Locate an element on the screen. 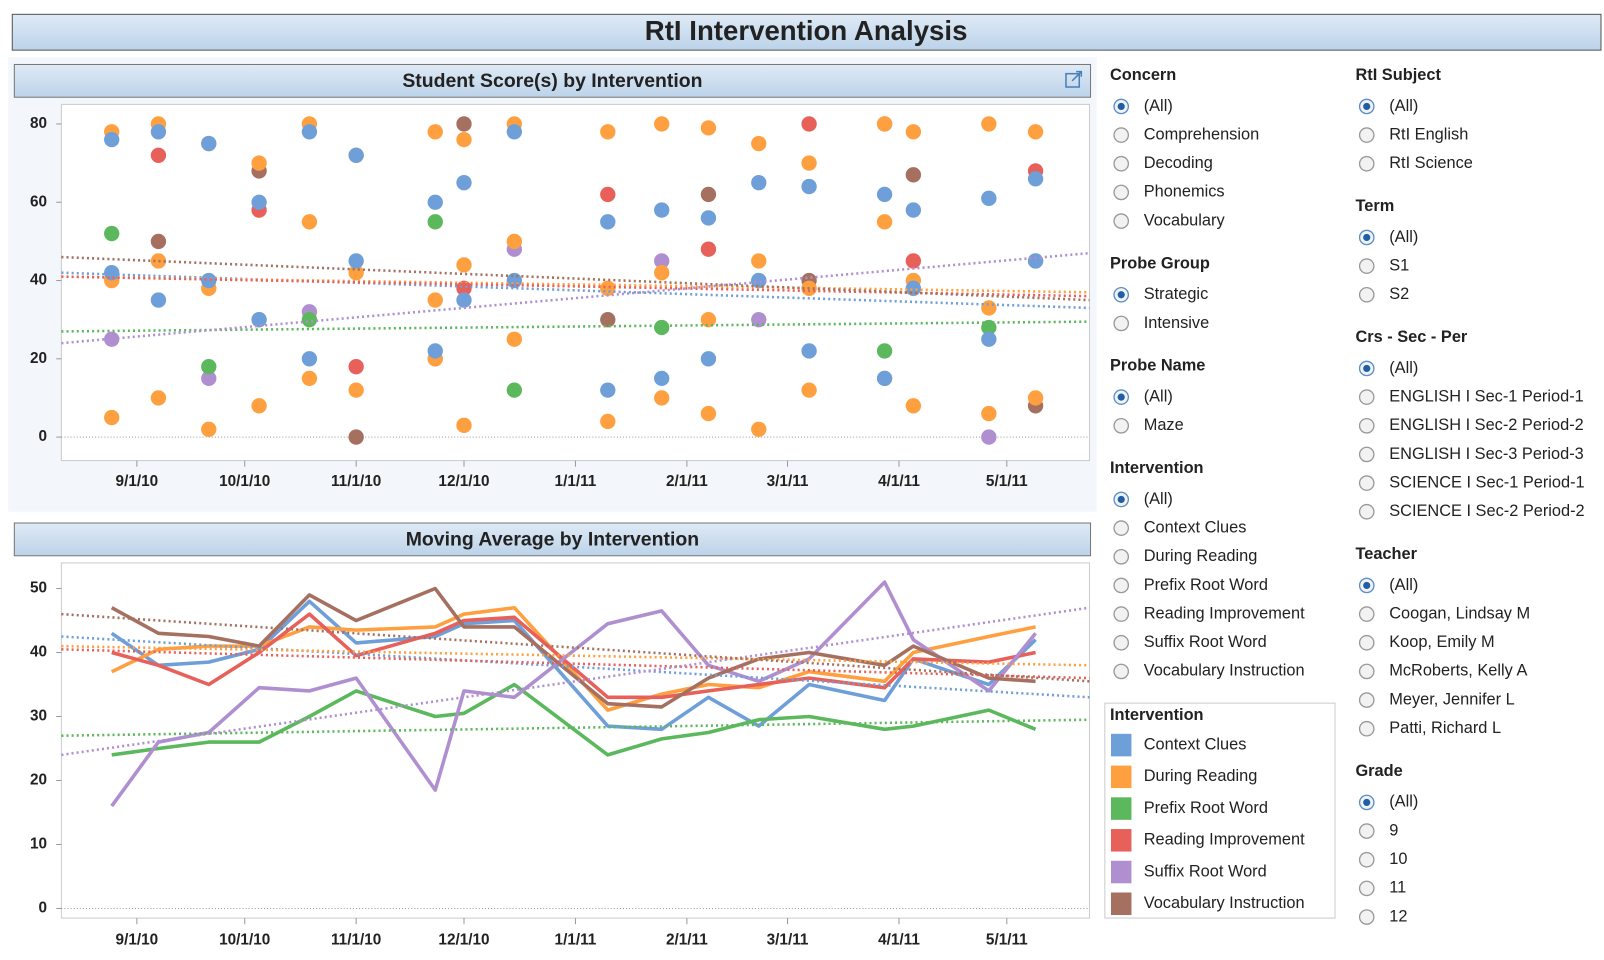  y-tick-label: 30 is located at coordinates (38, 716).